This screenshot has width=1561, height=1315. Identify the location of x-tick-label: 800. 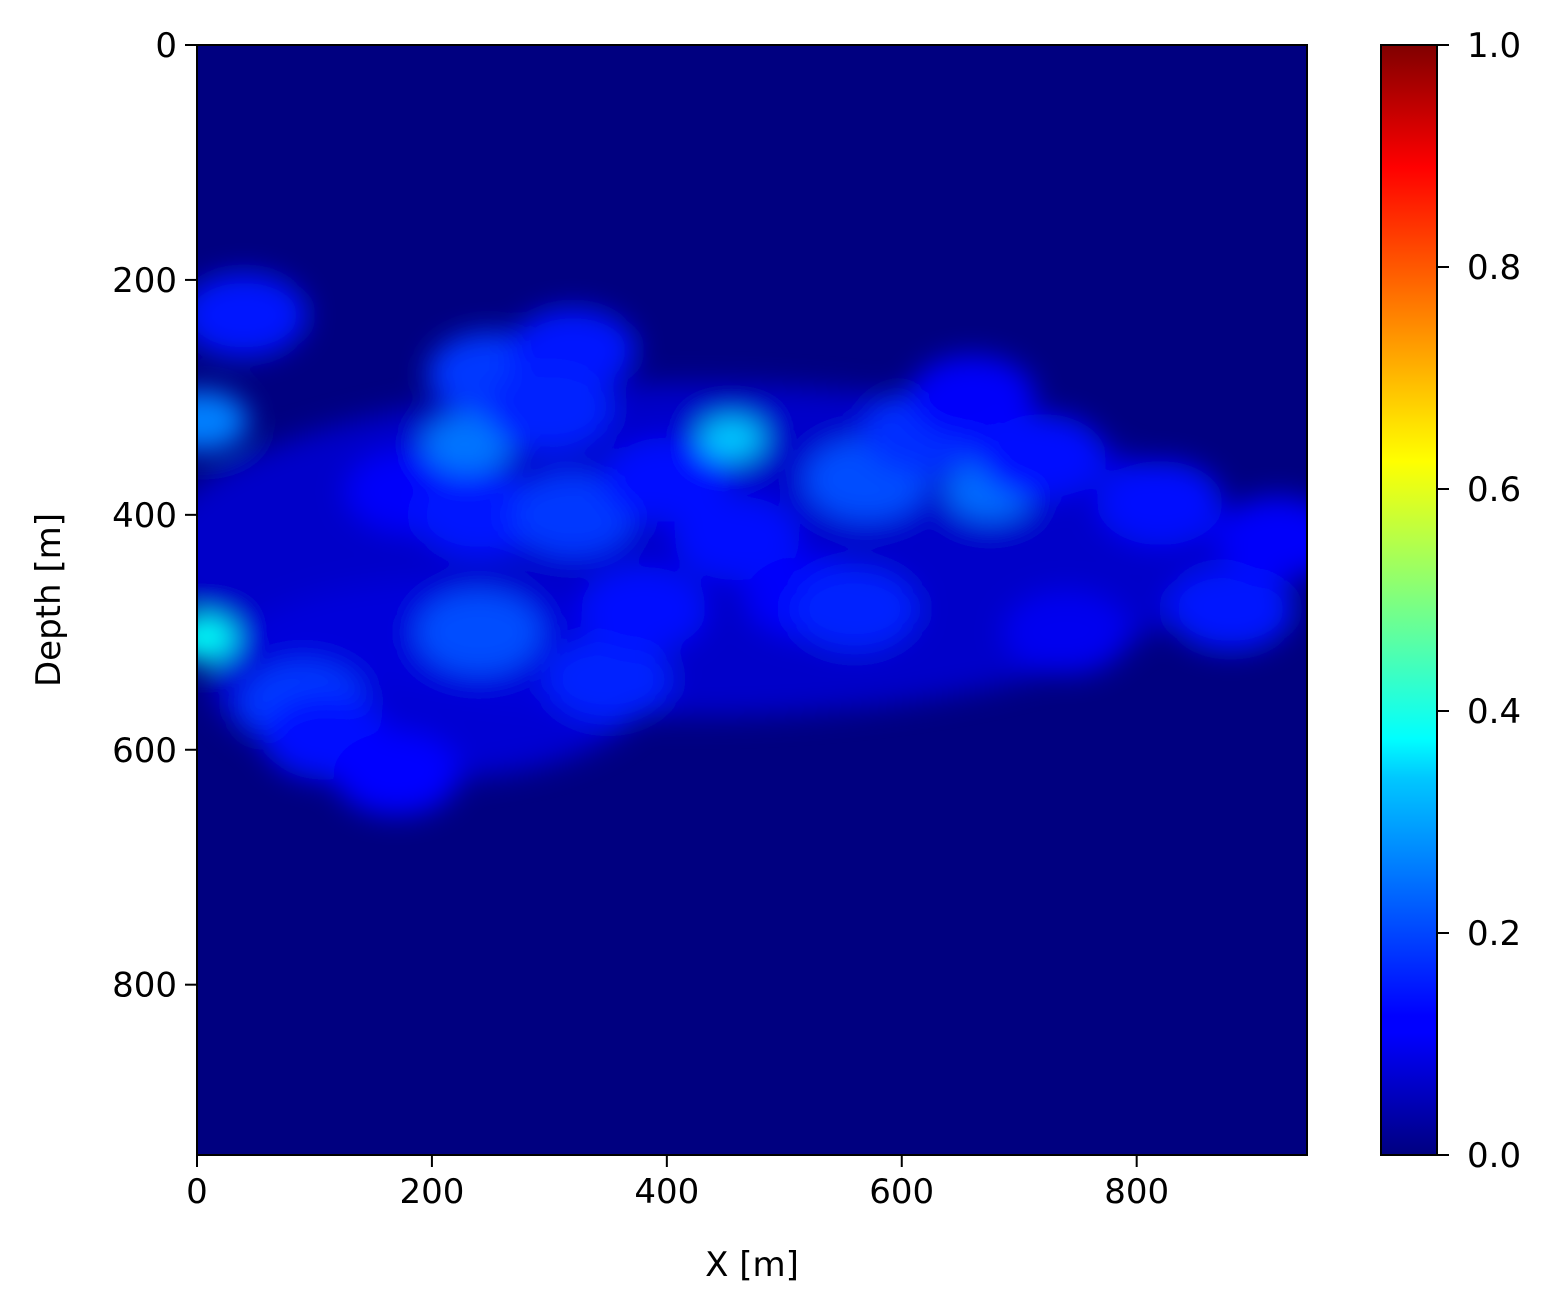
(1136, 1192).